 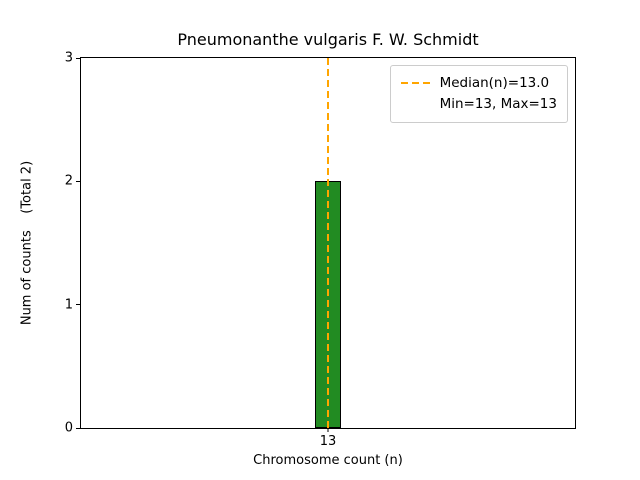 I want to click on legend-row-median: Median(n)=13.0, so click(x=478, y=83).